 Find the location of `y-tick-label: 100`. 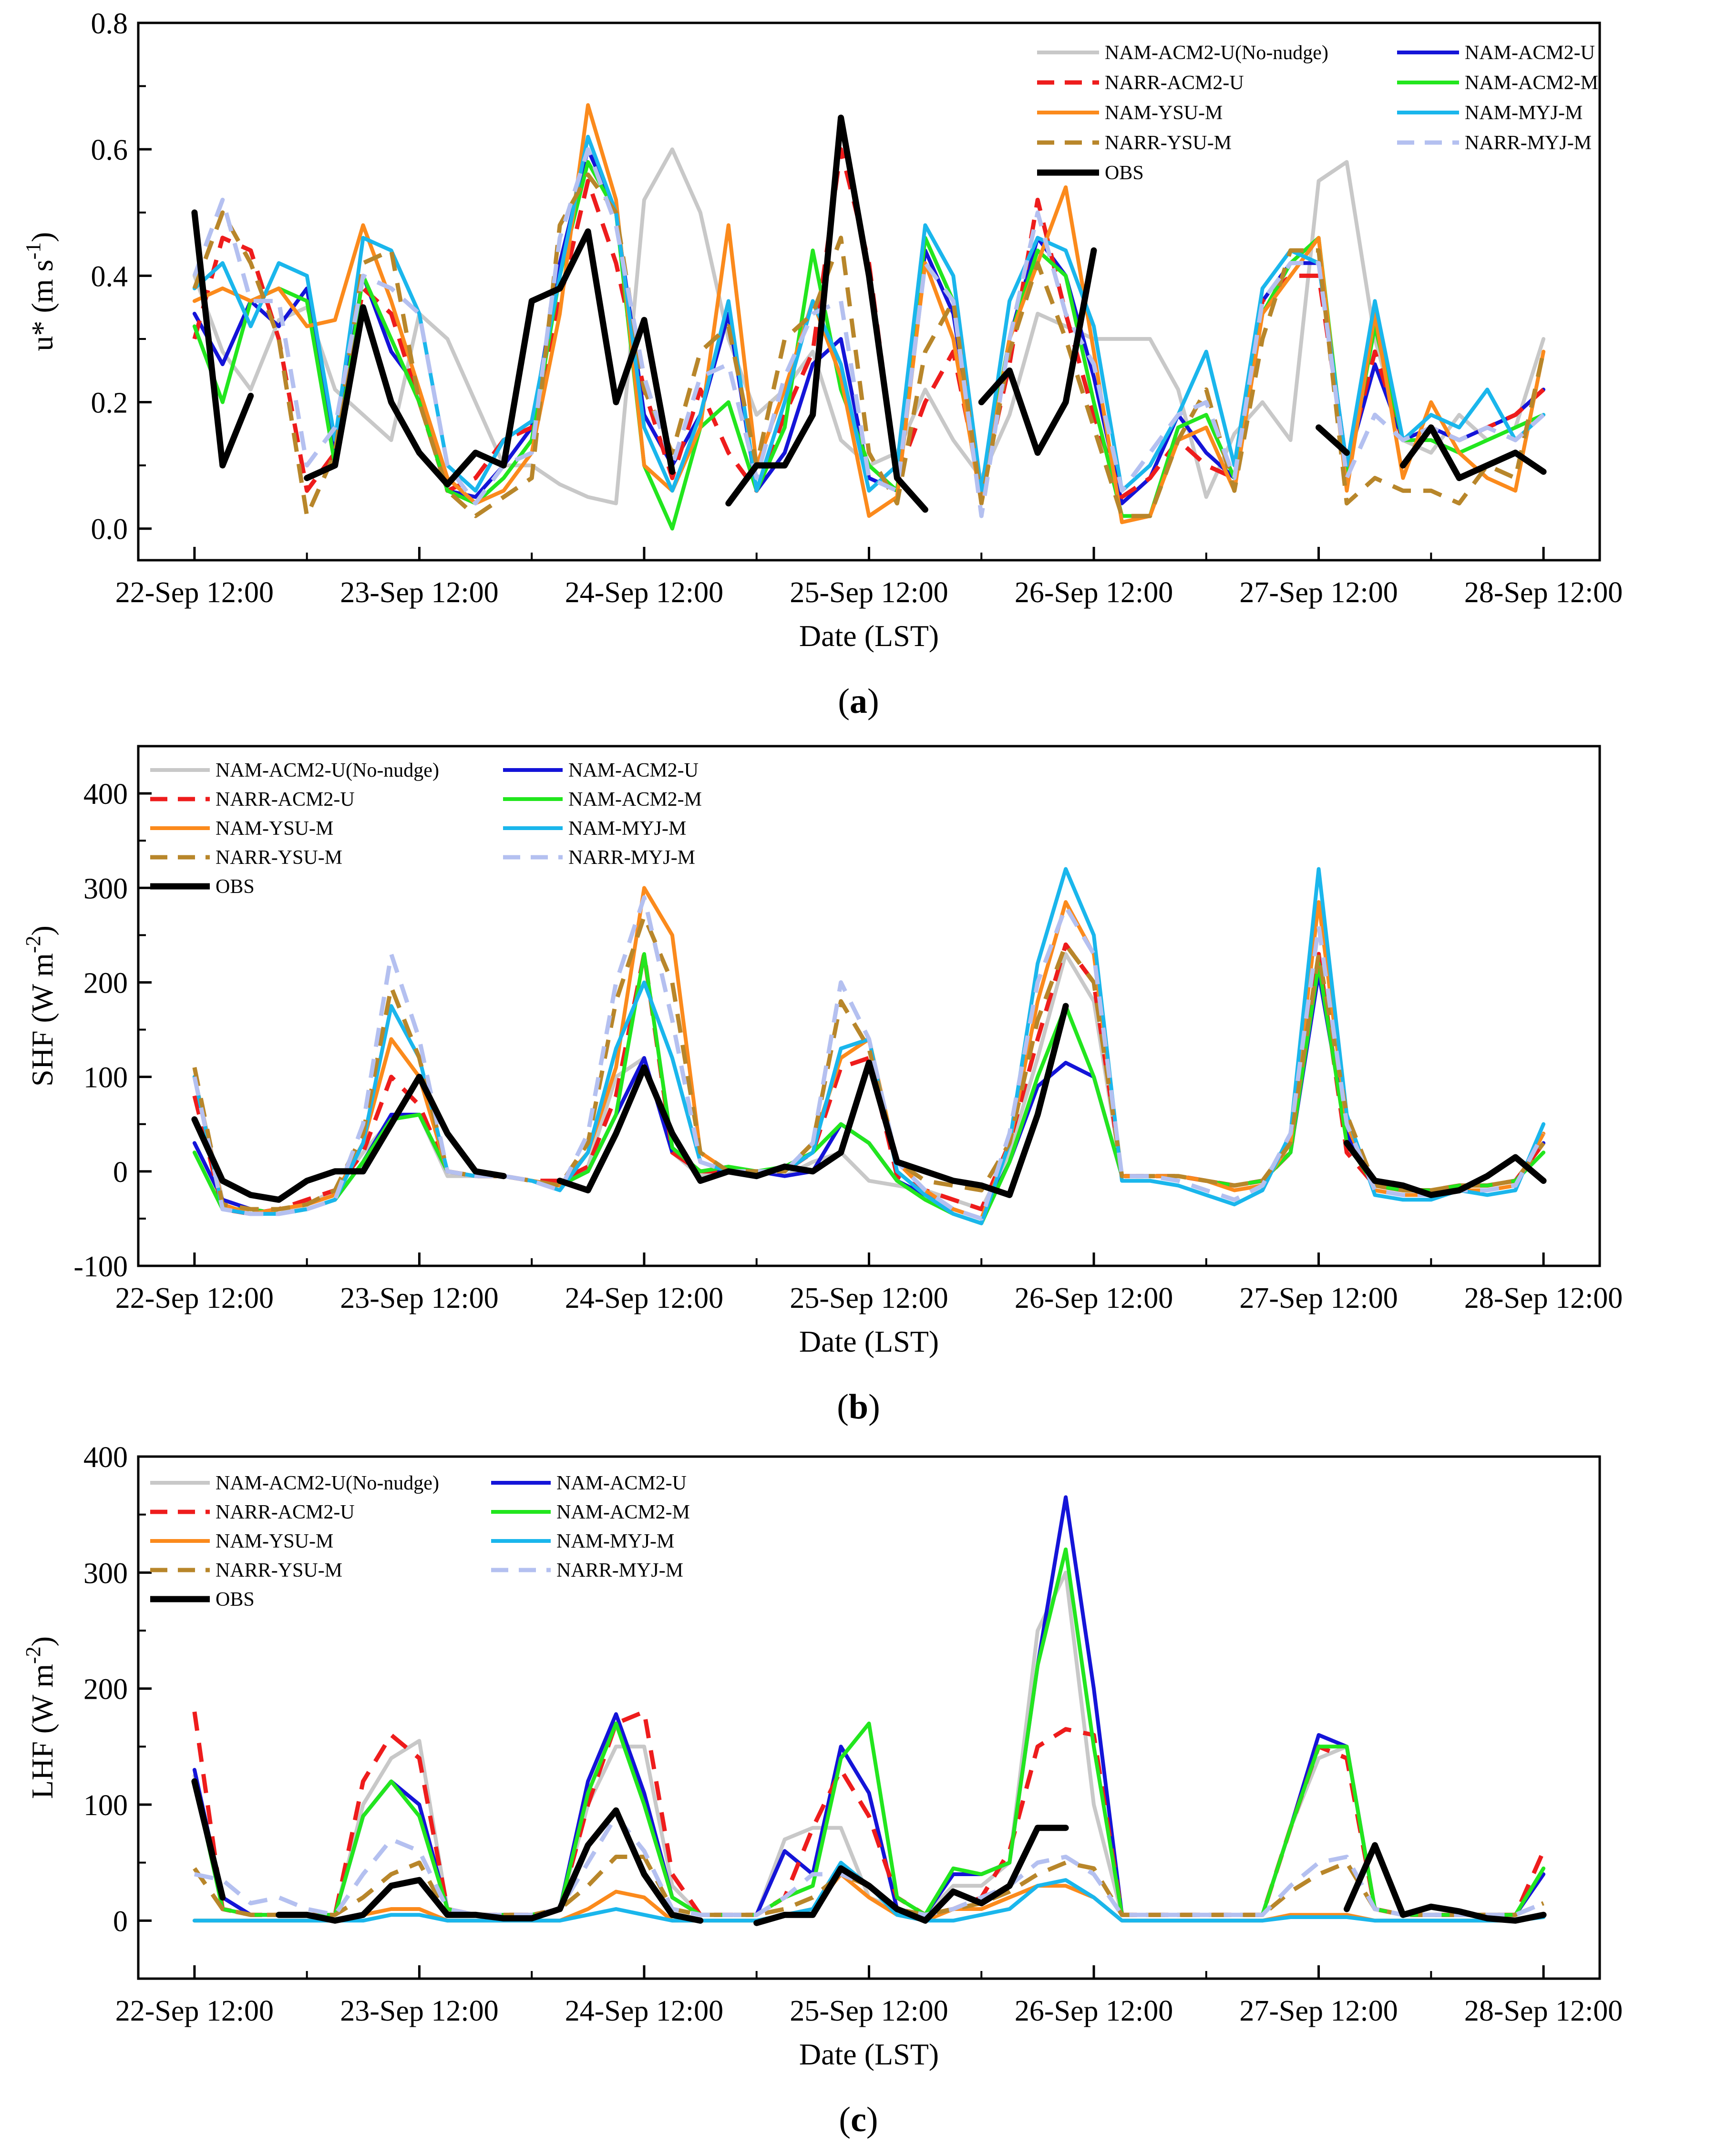

y-tick-label: 100 is located at coordinates (106, 1078).